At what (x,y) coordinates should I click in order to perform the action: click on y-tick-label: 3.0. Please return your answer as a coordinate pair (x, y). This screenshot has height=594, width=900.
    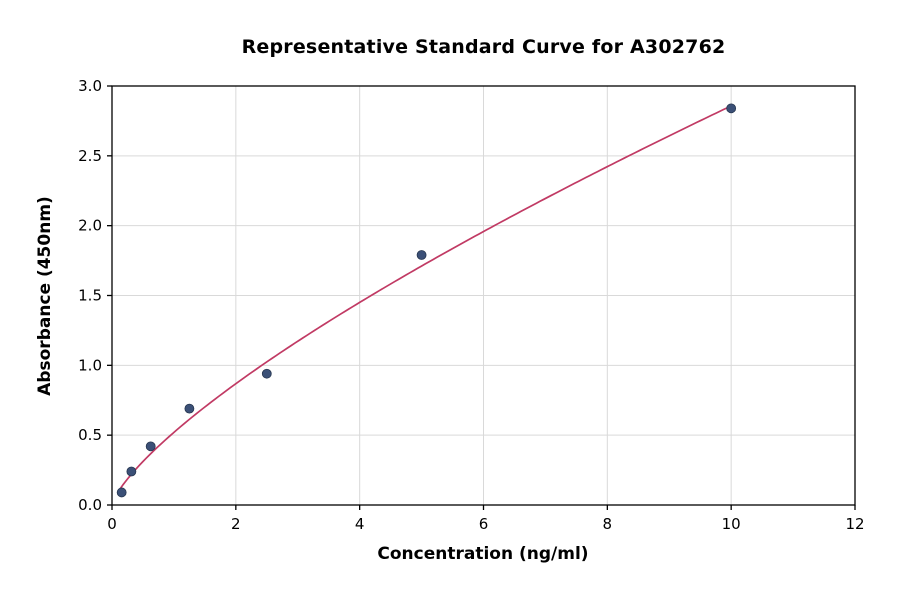
    Looking at the image, I should click on (90, 86).